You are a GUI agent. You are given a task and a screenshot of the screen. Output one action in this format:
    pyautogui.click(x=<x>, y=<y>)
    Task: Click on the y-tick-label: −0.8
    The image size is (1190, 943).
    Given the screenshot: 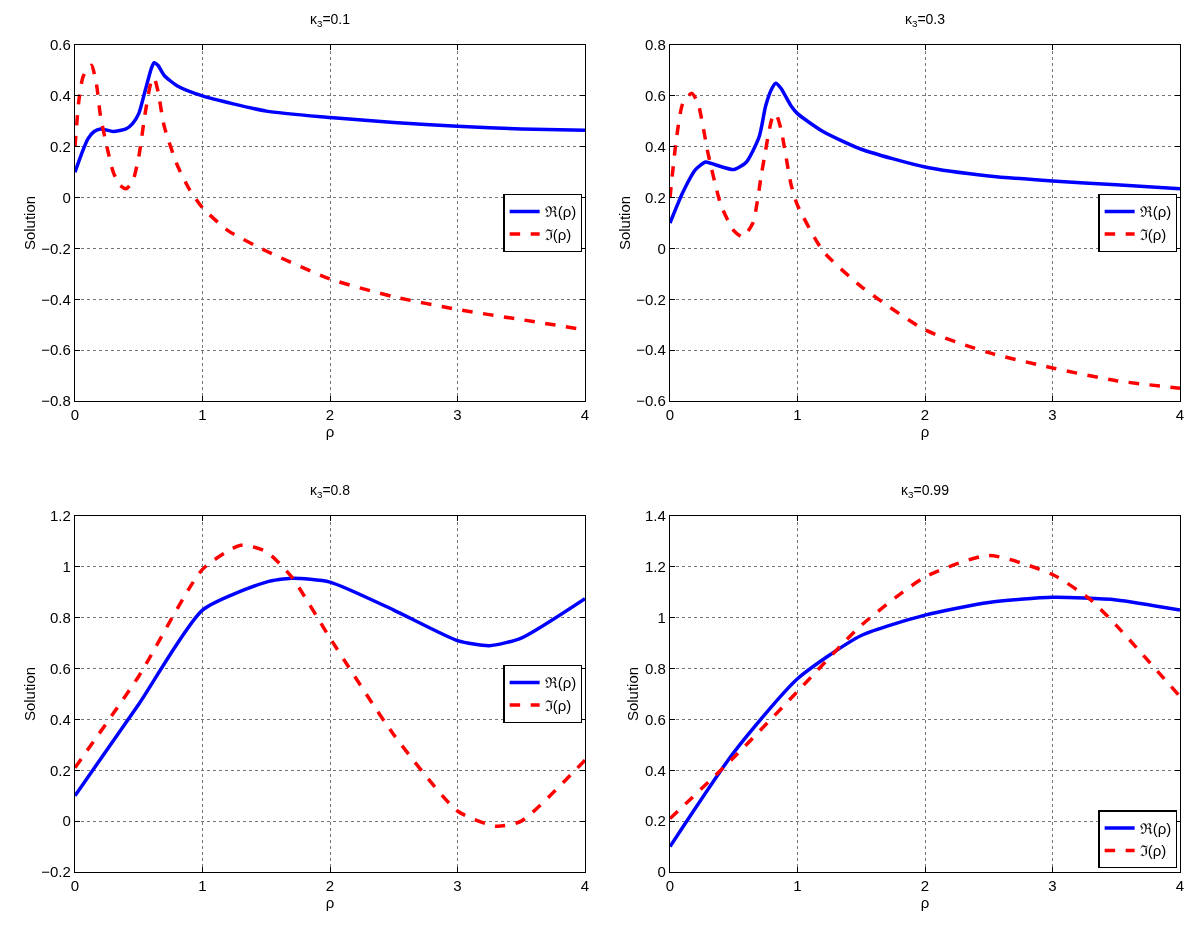 What is the action you would take?
    pyautogui.click(x=56, y=401)
    